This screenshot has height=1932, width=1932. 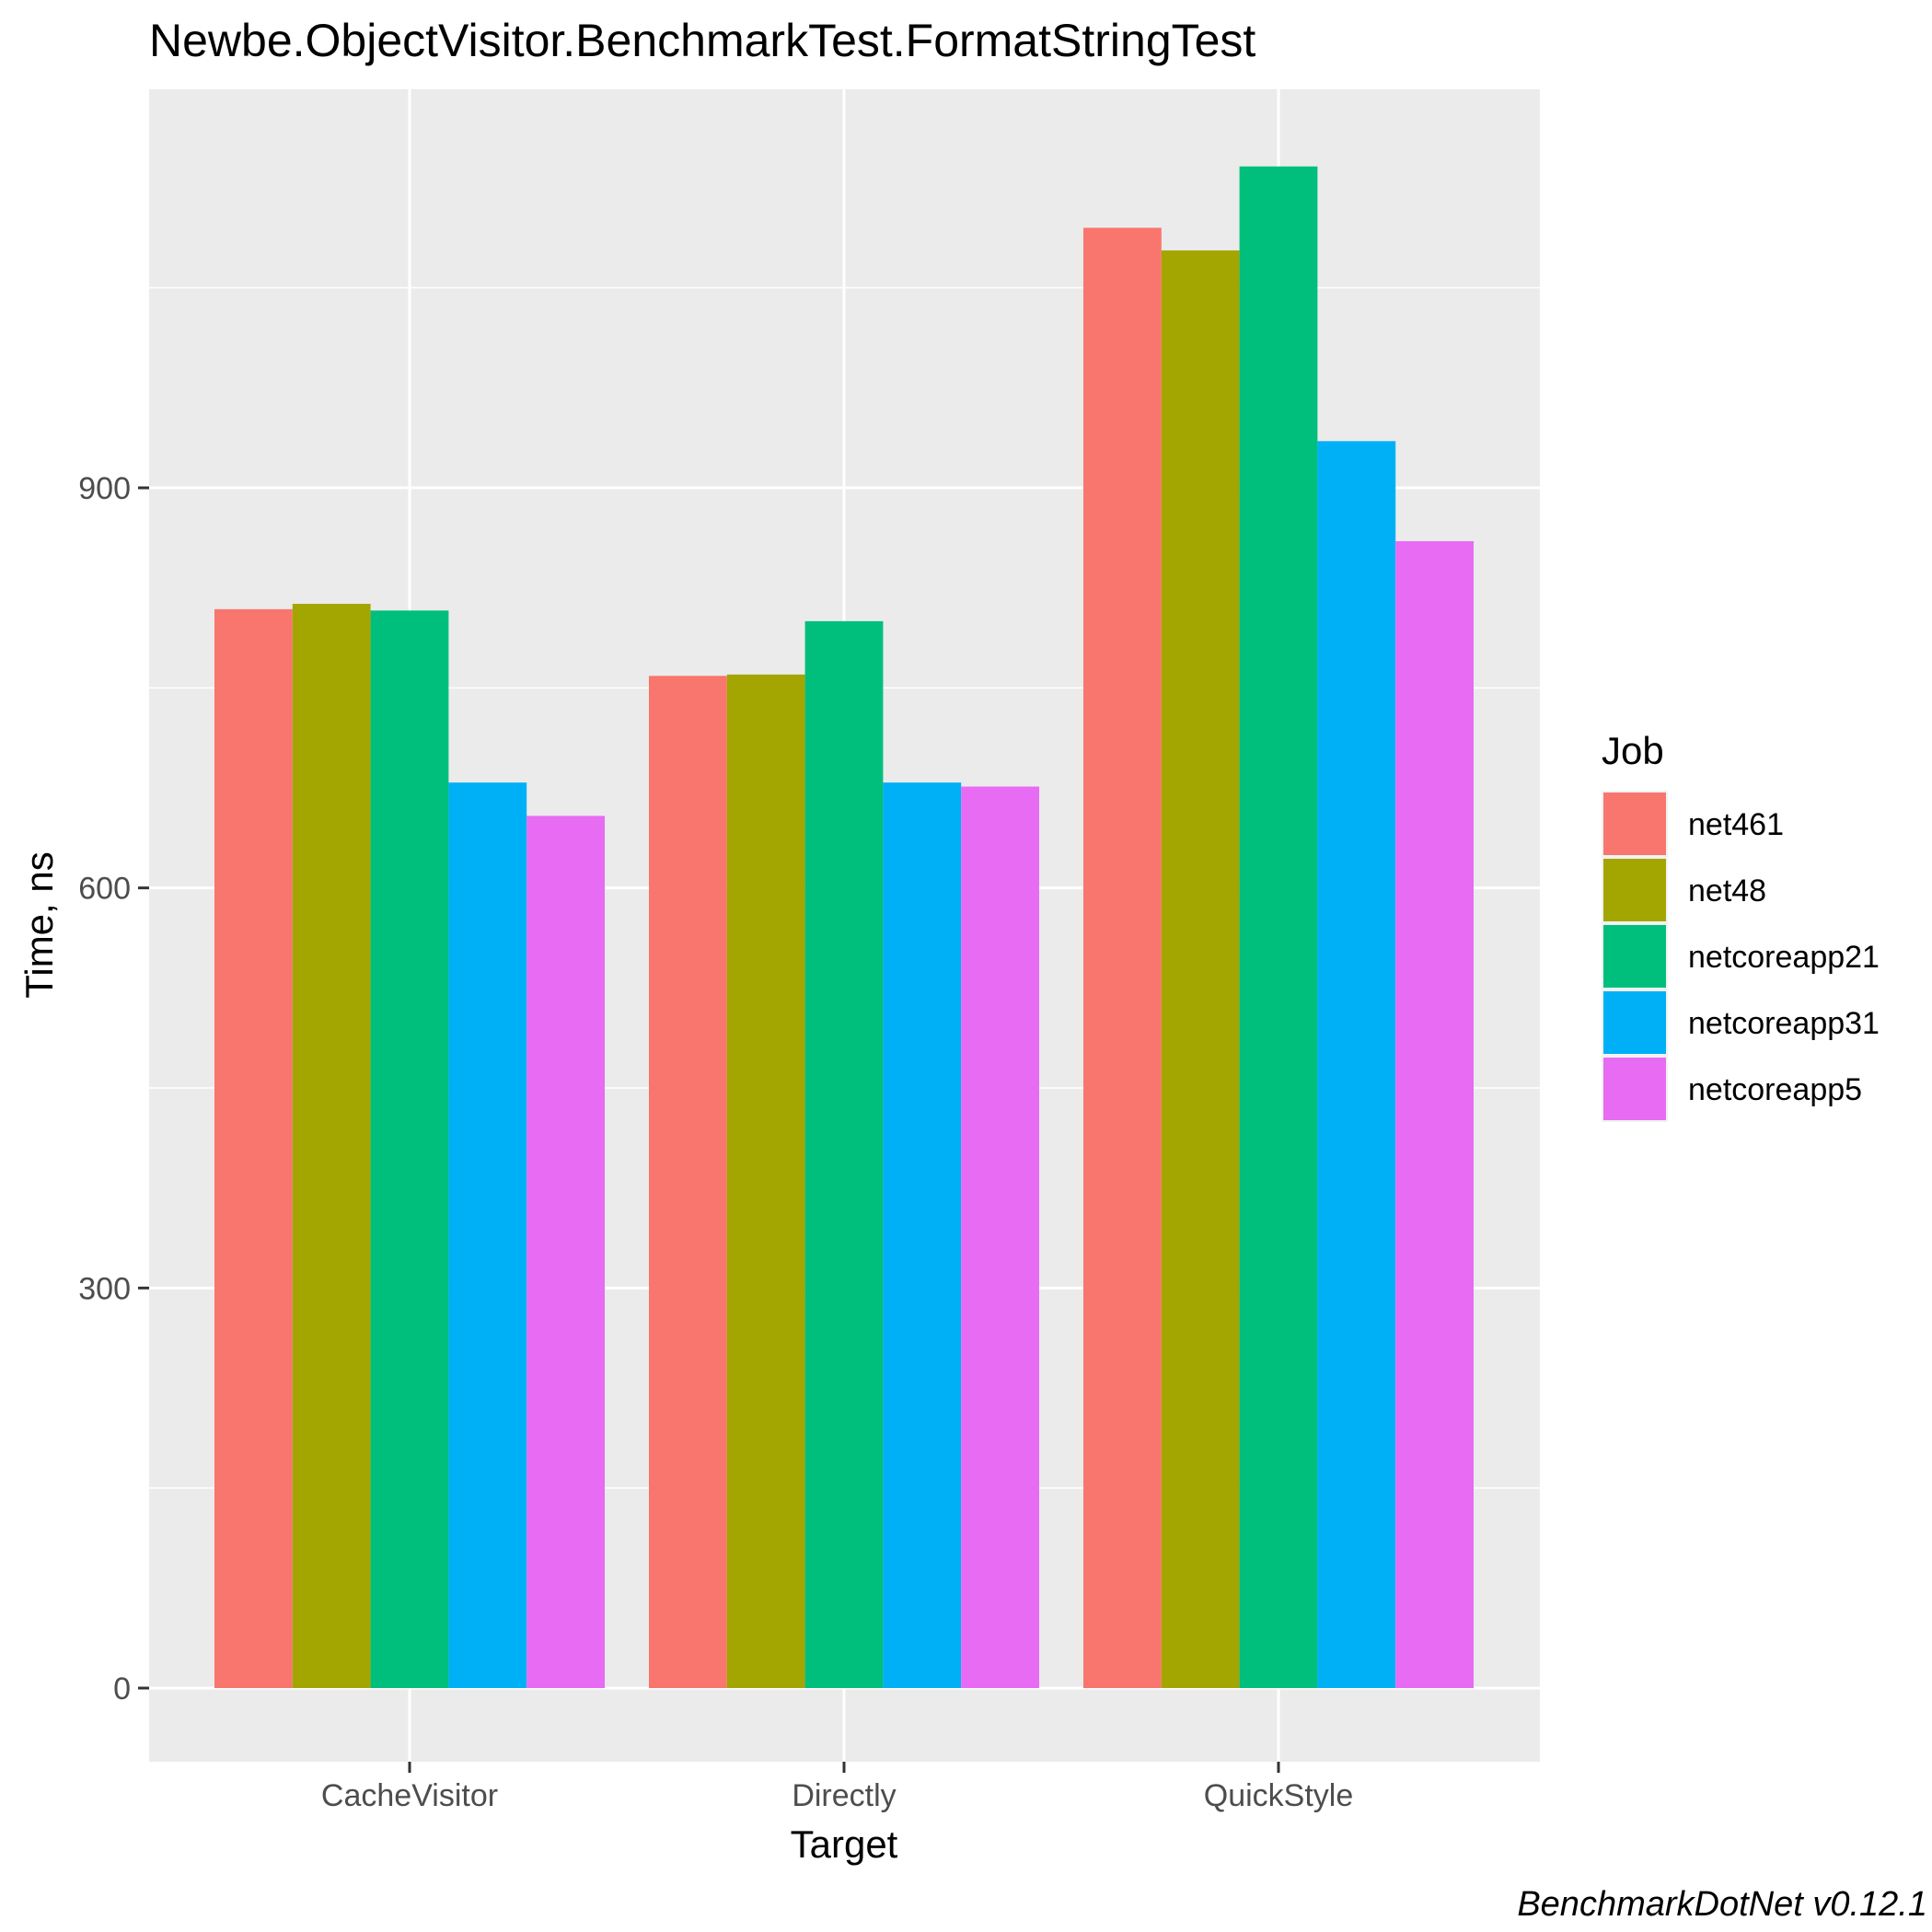 I want to click on legend-label: netcoreapp21, so click(x=1784, y=958).